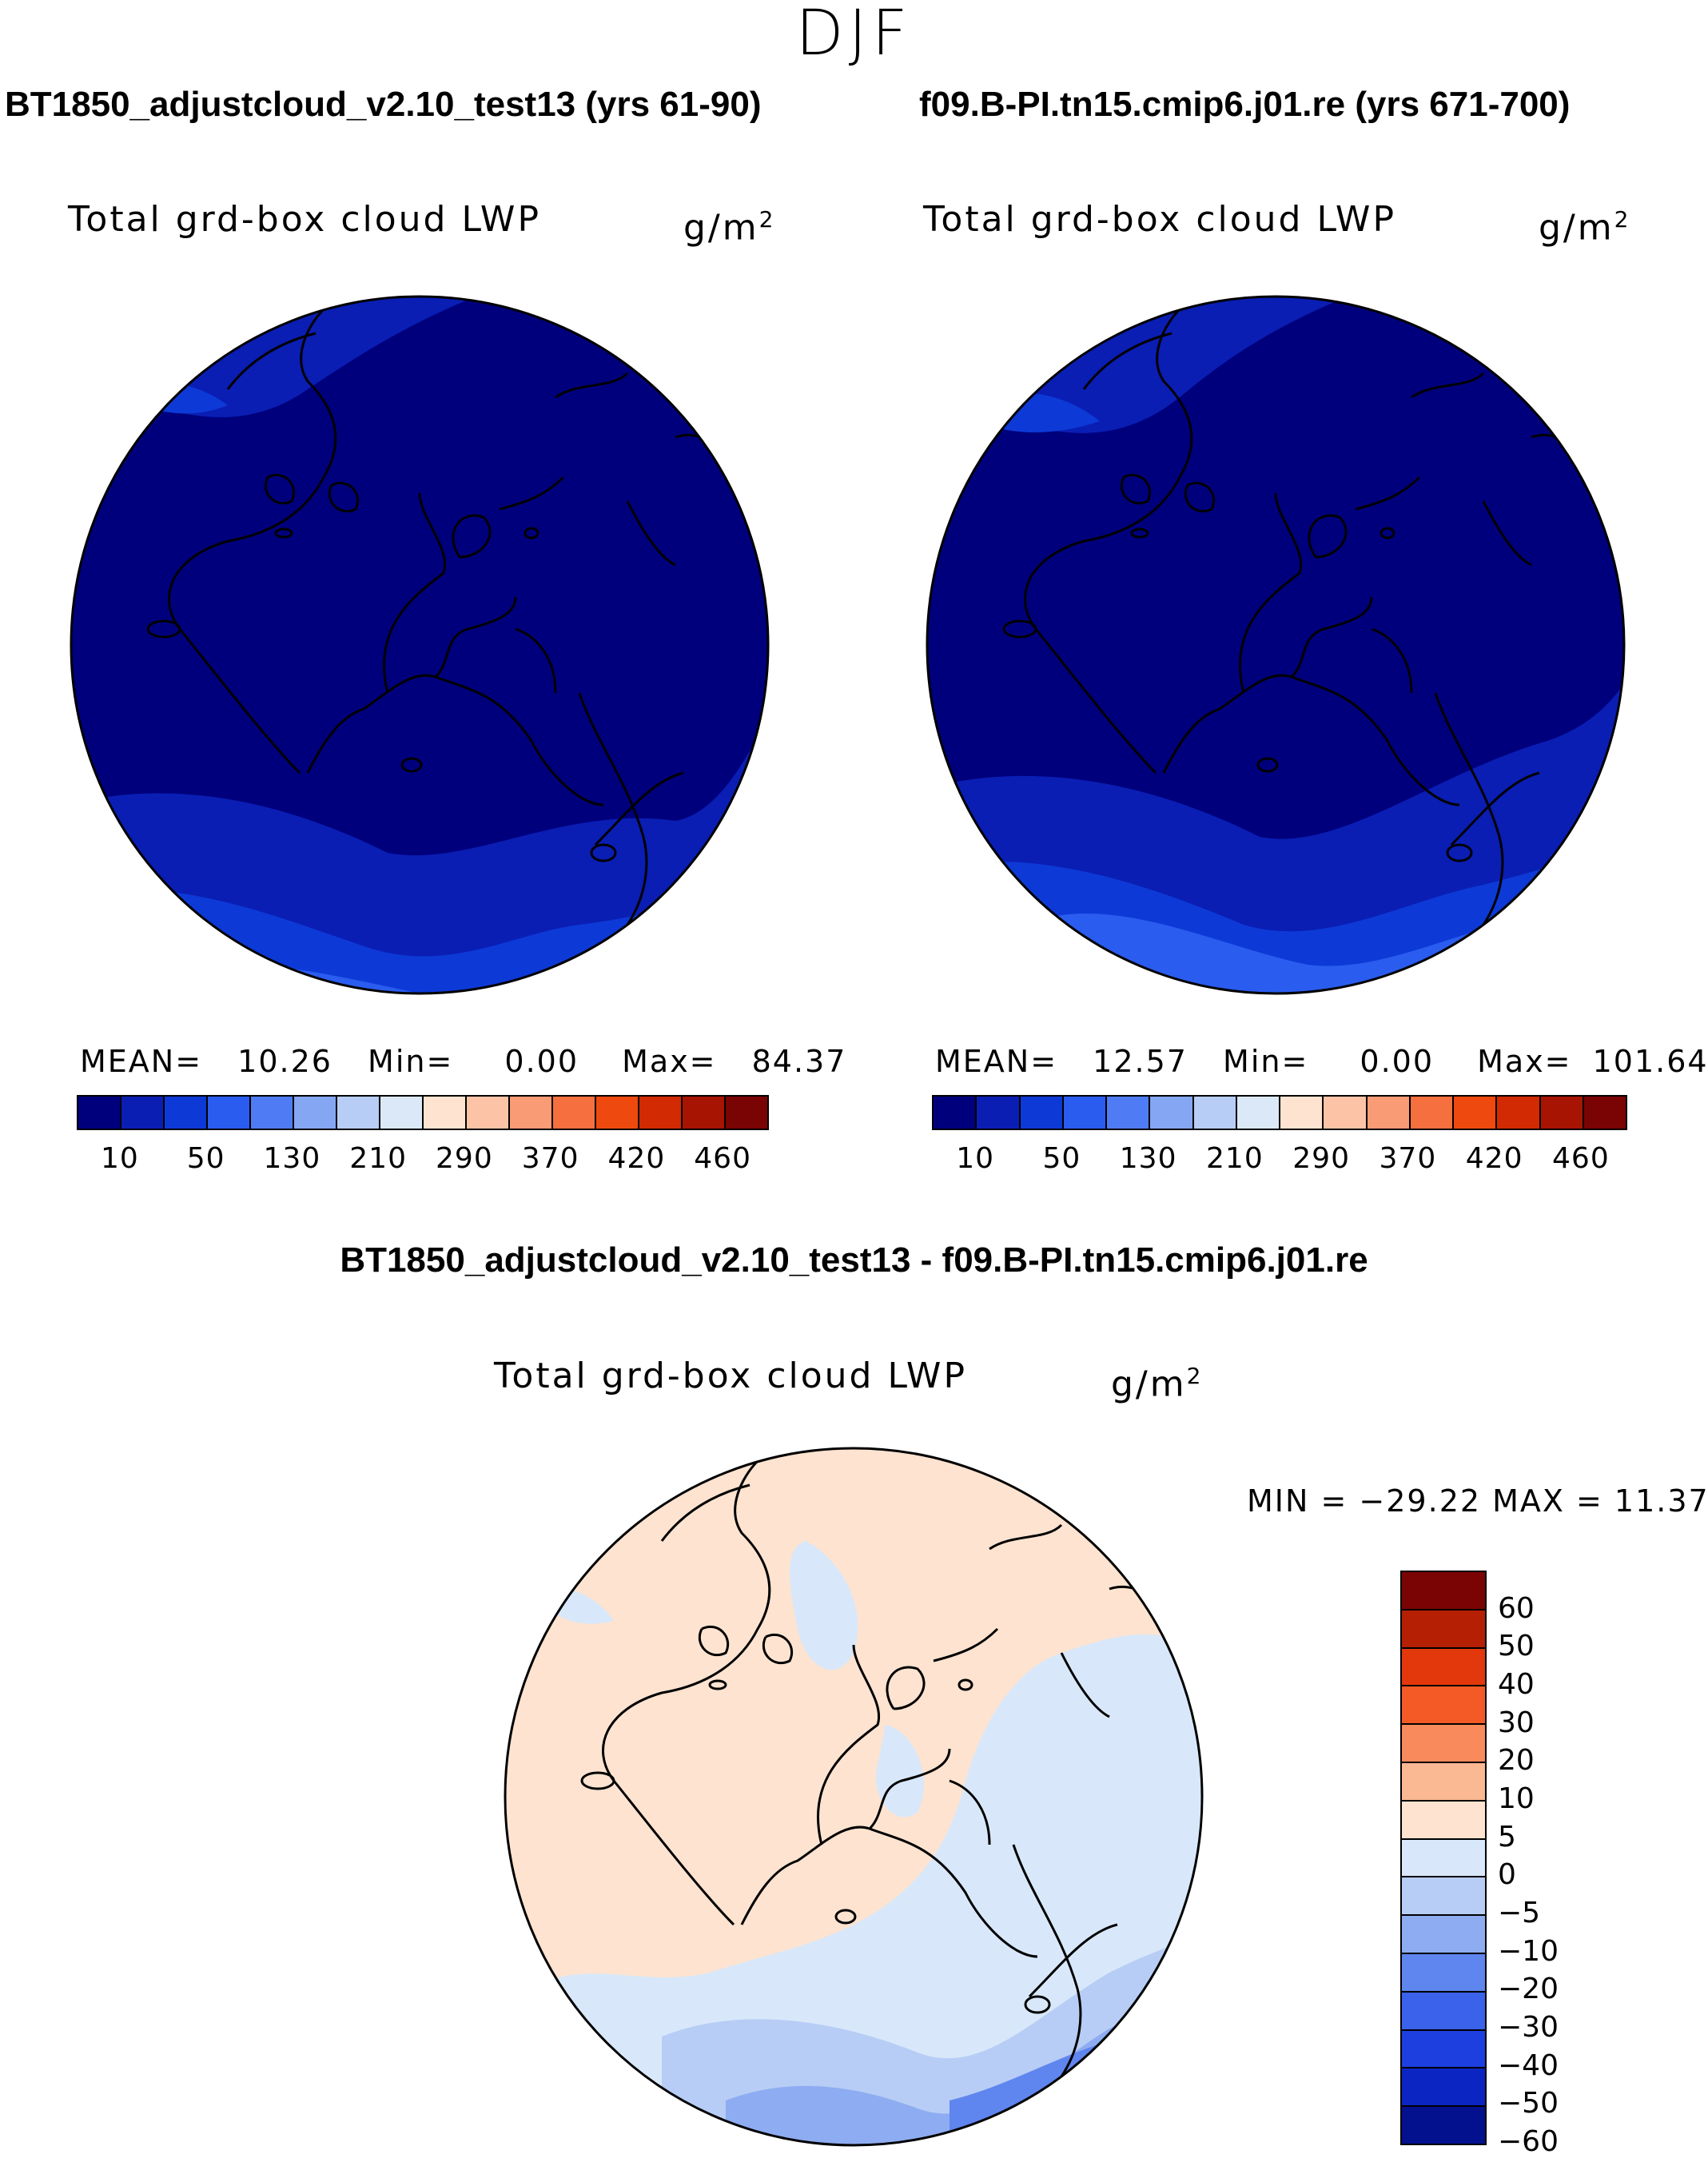  Describe the element at coordinates (1245, 104) in the screenshot. I see `panel2-title: f09.B-PI.tn15.cmip6.j01.re (yrs 671-700)` at that location.